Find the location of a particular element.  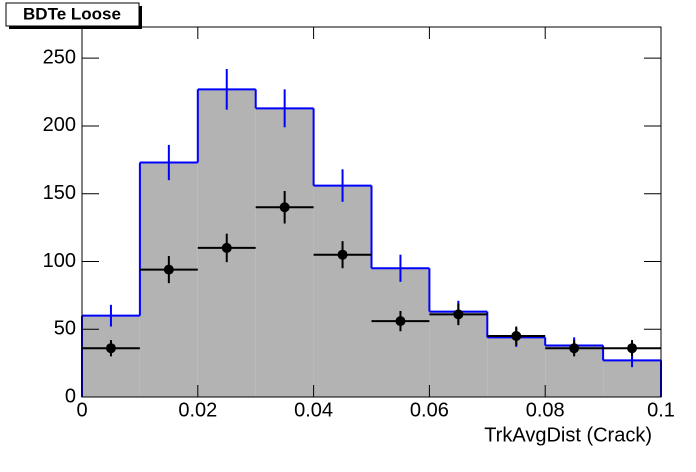

y-tick-label: 50 is located at coordinates (65, 329).